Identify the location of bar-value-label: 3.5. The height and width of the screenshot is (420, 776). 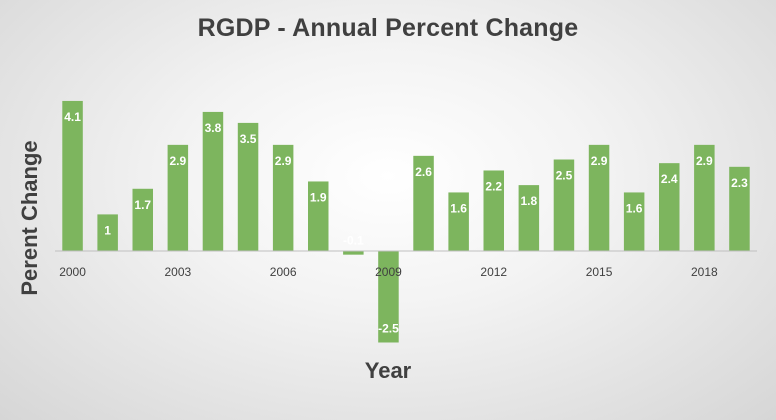
(248, 139).